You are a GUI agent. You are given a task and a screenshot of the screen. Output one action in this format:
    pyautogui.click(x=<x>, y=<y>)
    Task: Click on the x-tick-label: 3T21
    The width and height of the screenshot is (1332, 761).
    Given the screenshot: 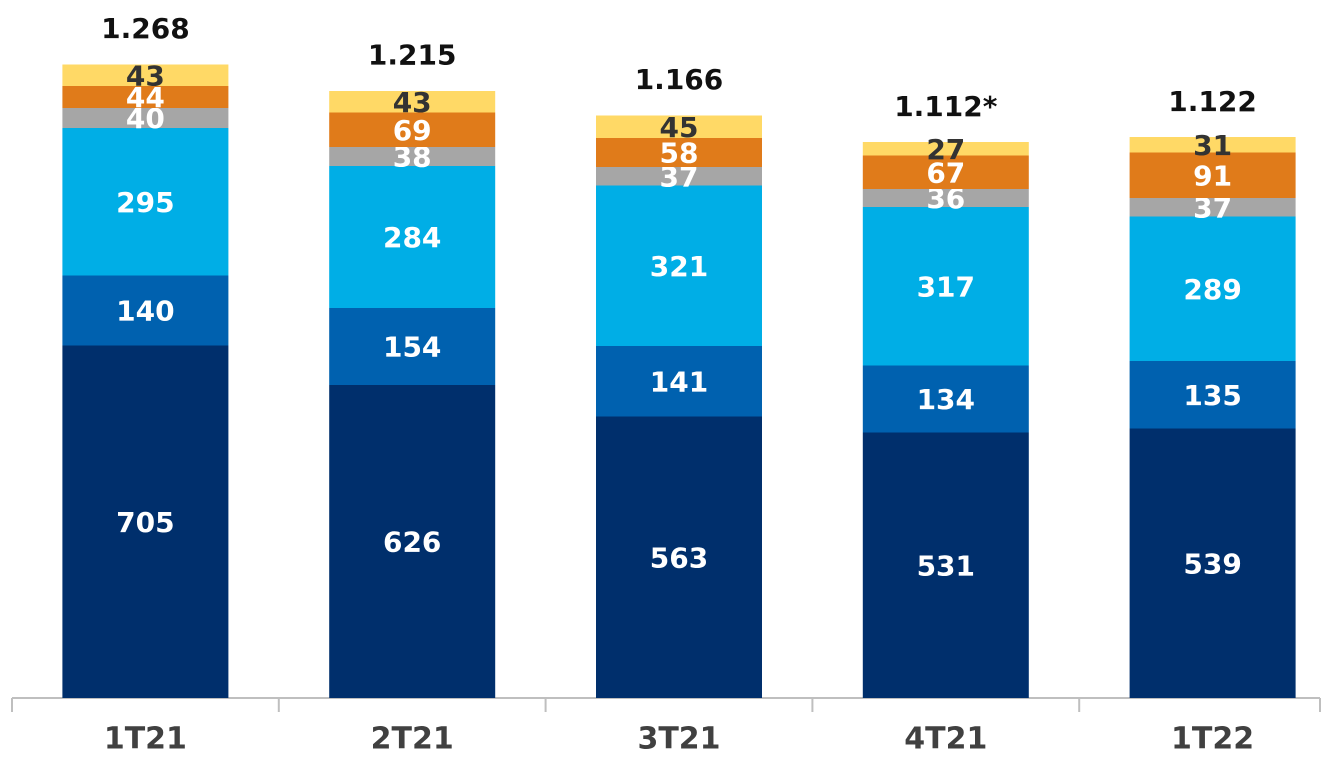 What is the action you would take?
    pyautogui.click(x=678, y=739)
    